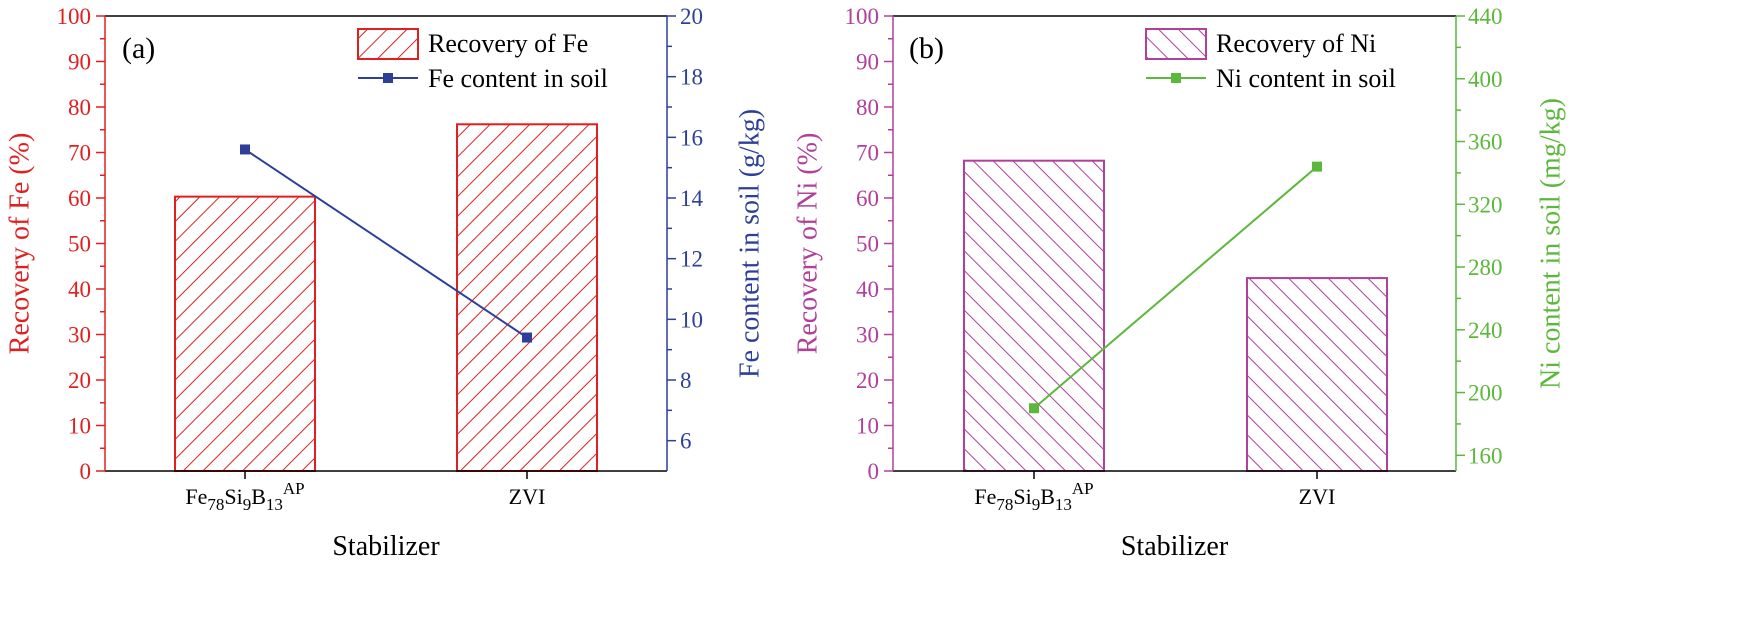 This screenshot has width=1764, height=634. Describe the element at coordinates (1485, 142) in the screenshot. I see `right-tick-label: 360` at that location.